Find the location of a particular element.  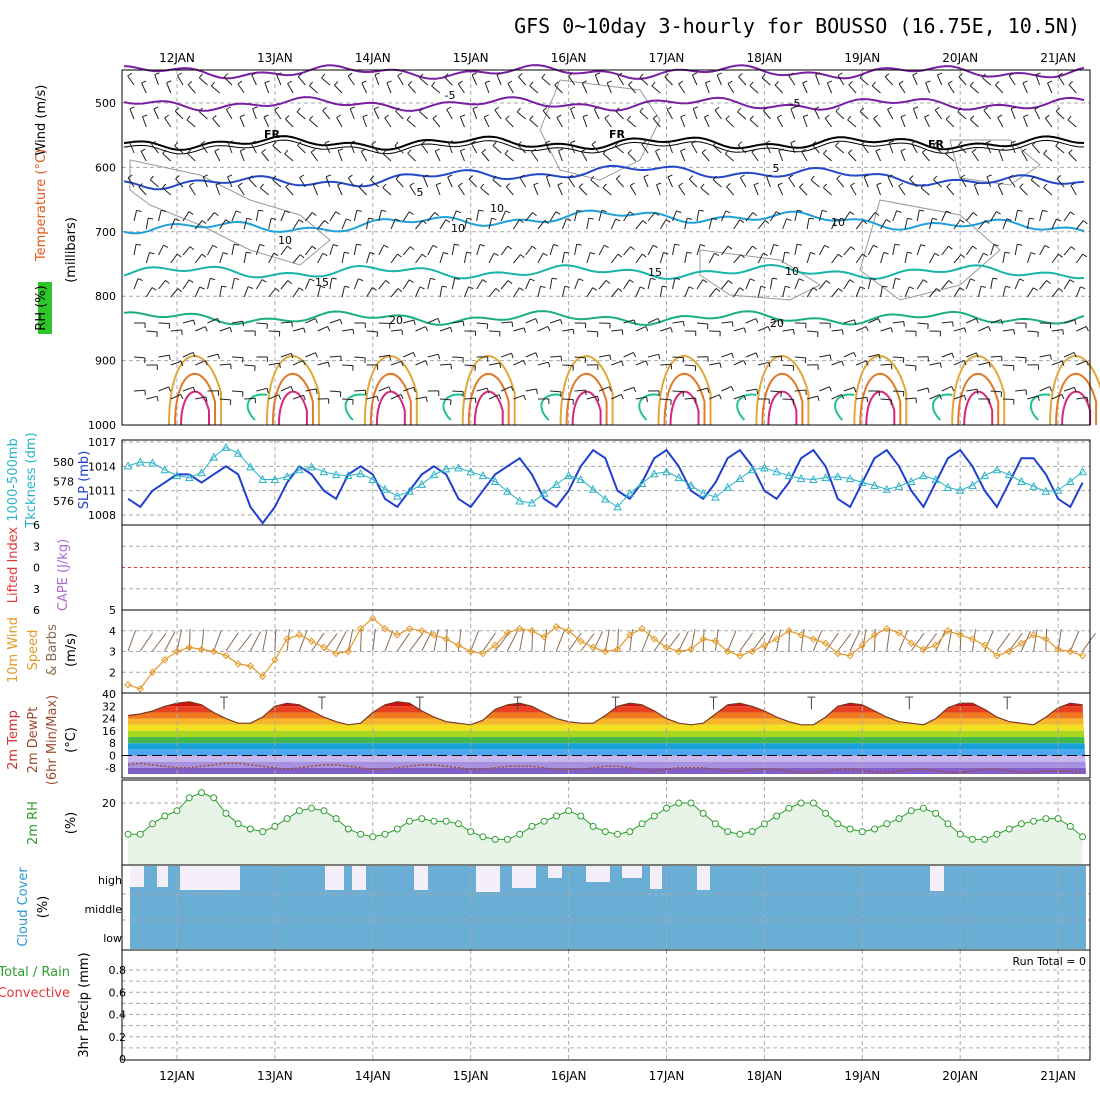

temp2m-line is located at coordinates (605, 713).